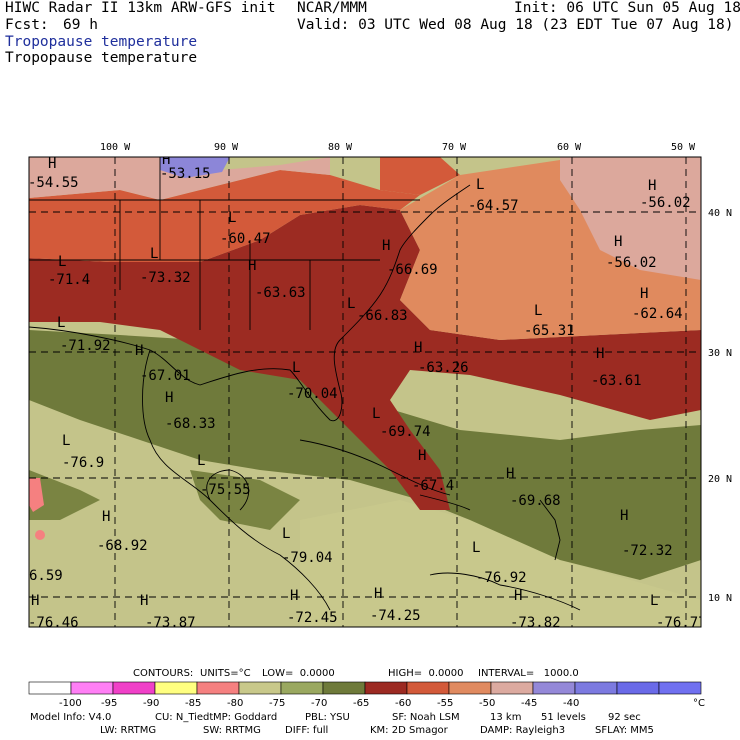 Image resolution: width=740 pixels, height=740 pixels. Describe the element at coordinates (163, 673) in the screenshot. I see `contours-label: CONTOURS:` at that location.